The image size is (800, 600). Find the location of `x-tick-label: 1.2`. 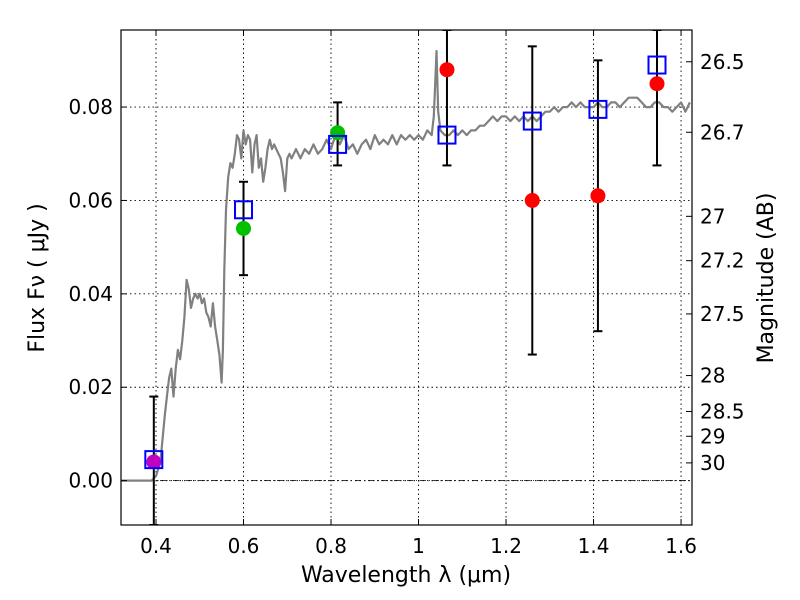

x-tick-label: 1.2 is located at coordinates (506, 546).